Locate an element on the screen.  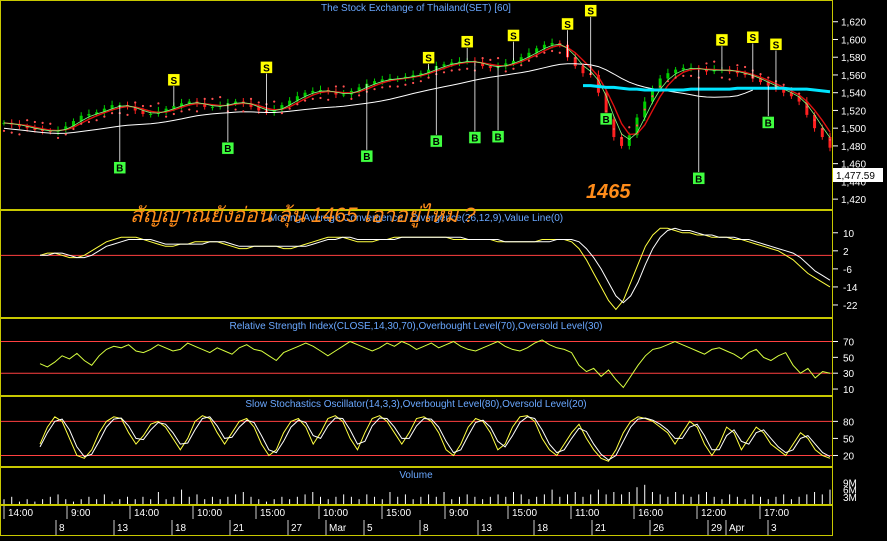
last-price-tag is located at coordinates (858, 175).